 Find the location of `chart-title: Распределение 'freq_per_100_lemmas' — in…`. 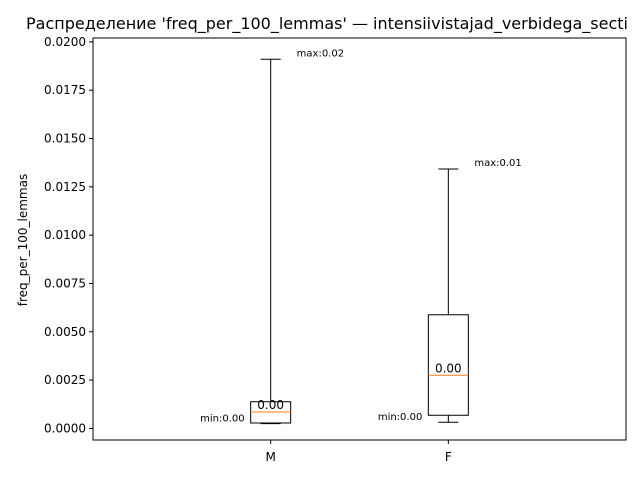

chart-title: Распределение 'freq_per_100_lemmas' — in… is located at coordinates (327, 24).